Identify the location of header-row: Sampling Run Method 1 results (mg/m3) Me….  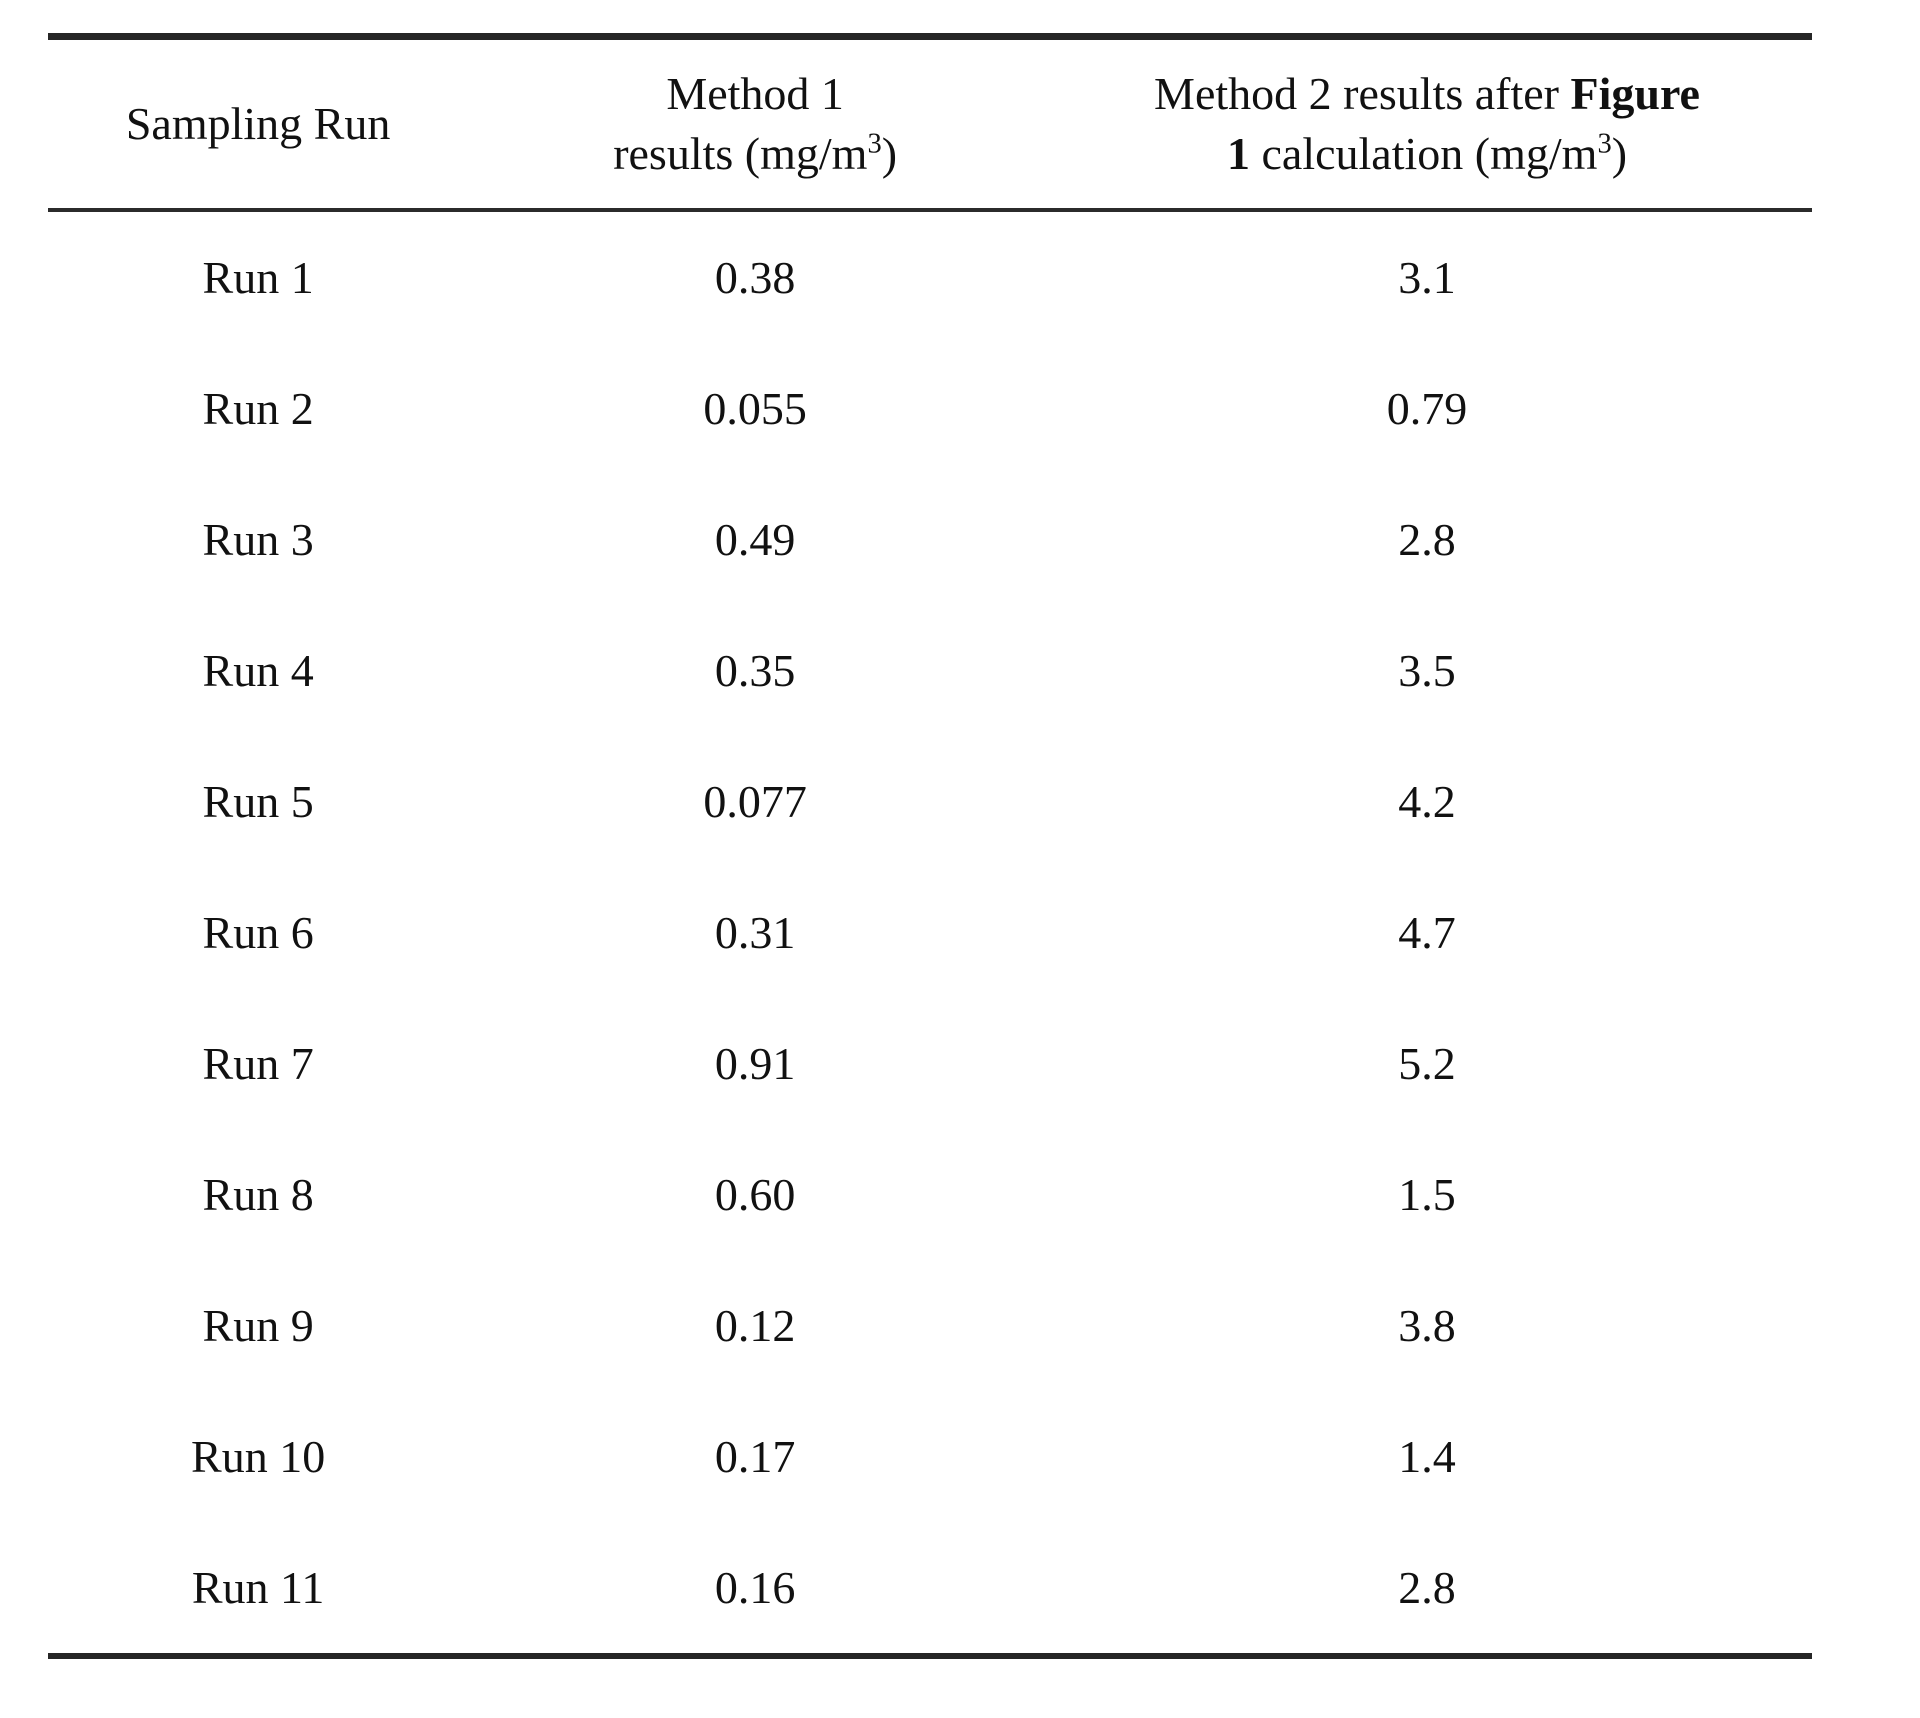
(930, 124).